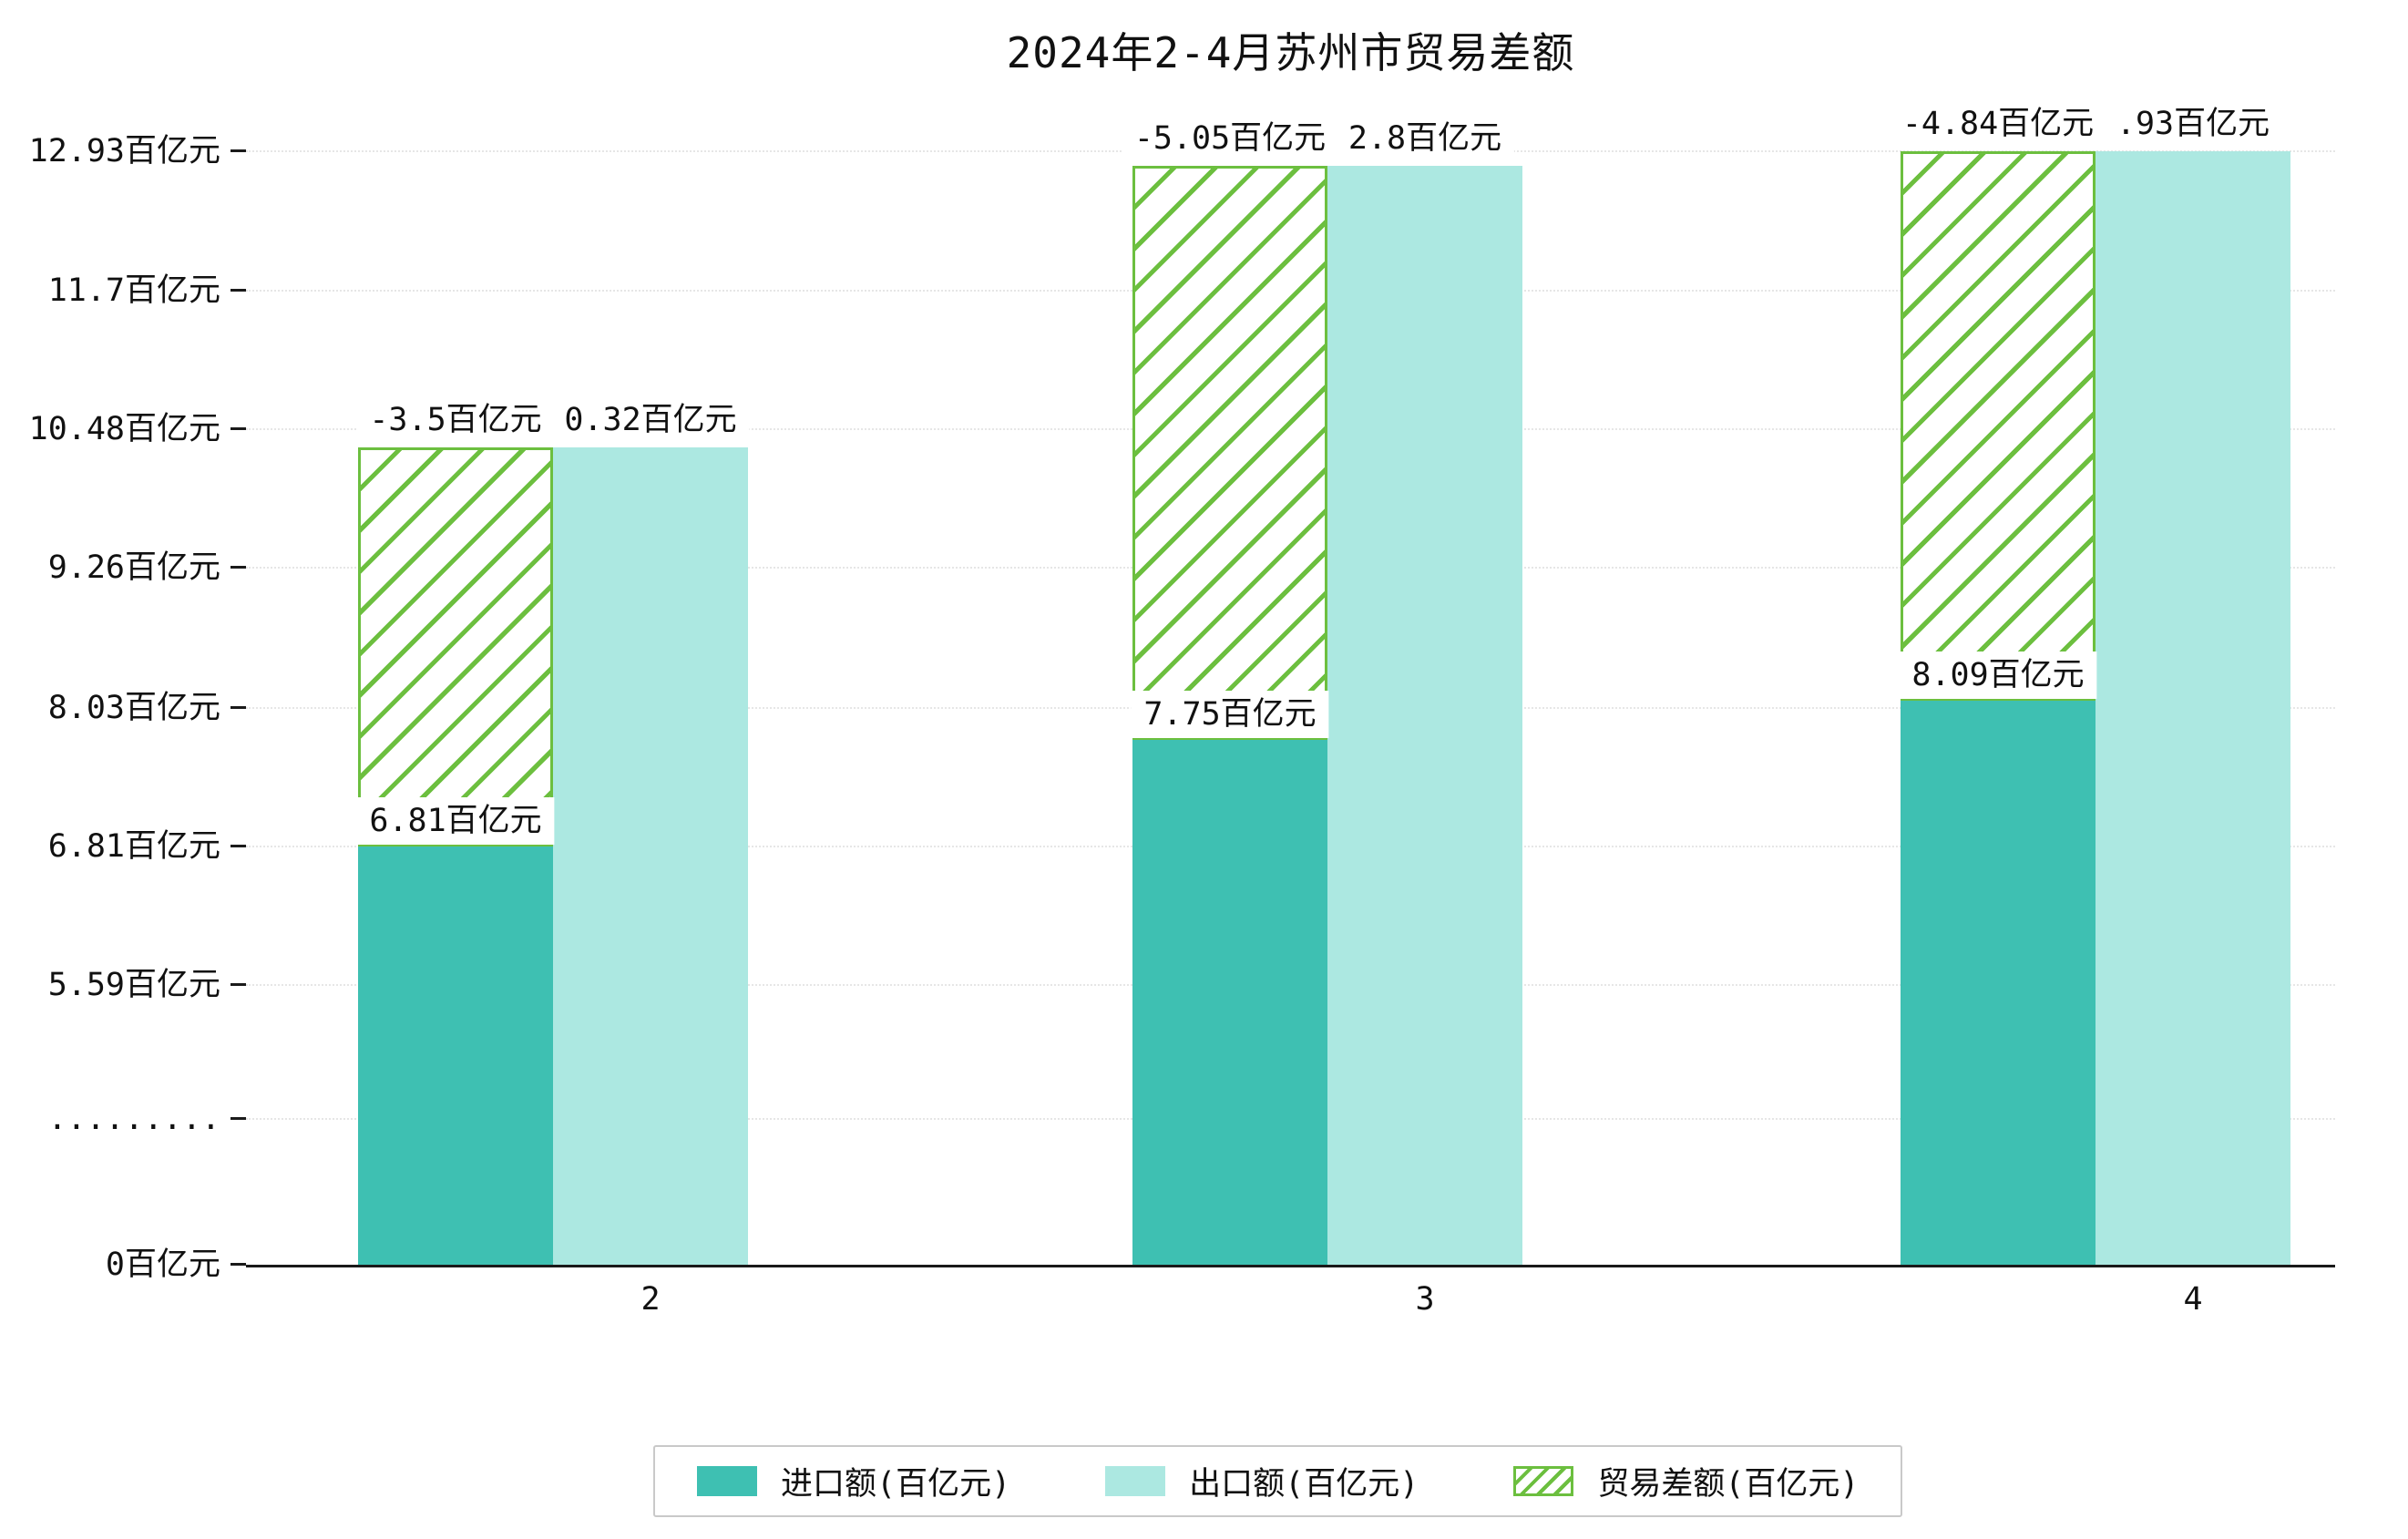 The image size is (2408, 1539). I want to click on x-axis-tick-label: 3, so click(1425, 1300).